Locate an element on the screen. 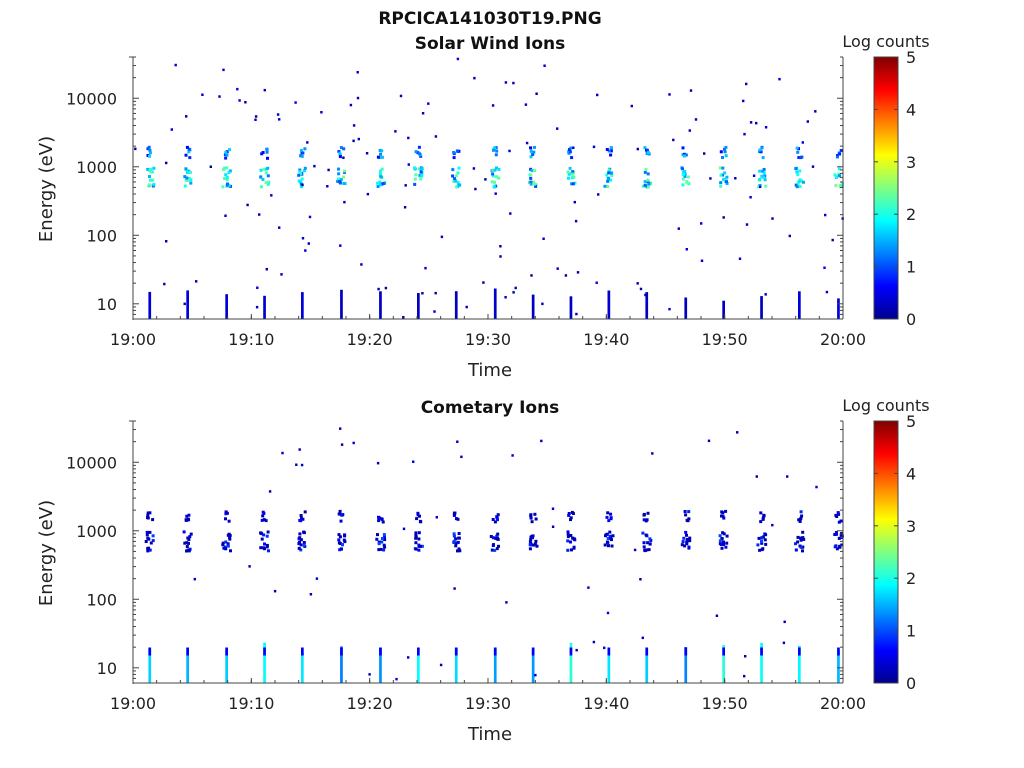 The image size is (1024, 768). y-tick-label: 100 is located at coordinates (101, 235).